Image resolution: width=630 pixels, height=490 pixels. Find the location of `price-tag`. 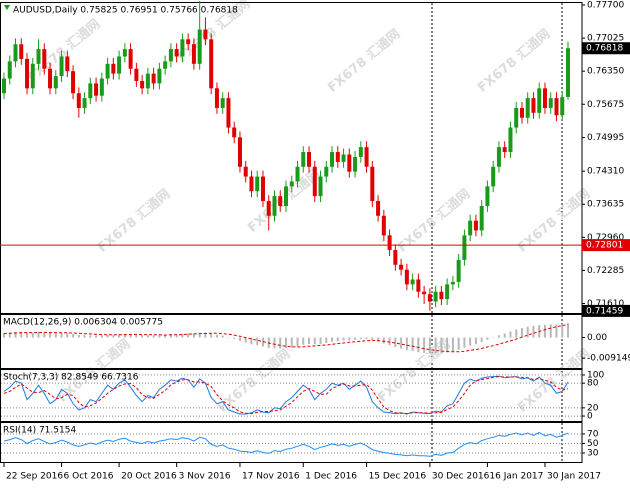

price-tag is located at coordinates (606, 48).